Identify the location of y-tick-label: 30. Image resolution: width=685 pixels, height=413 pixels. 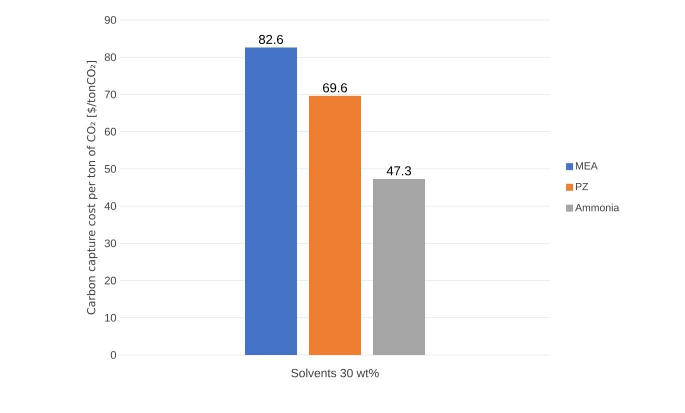
(110, 243).